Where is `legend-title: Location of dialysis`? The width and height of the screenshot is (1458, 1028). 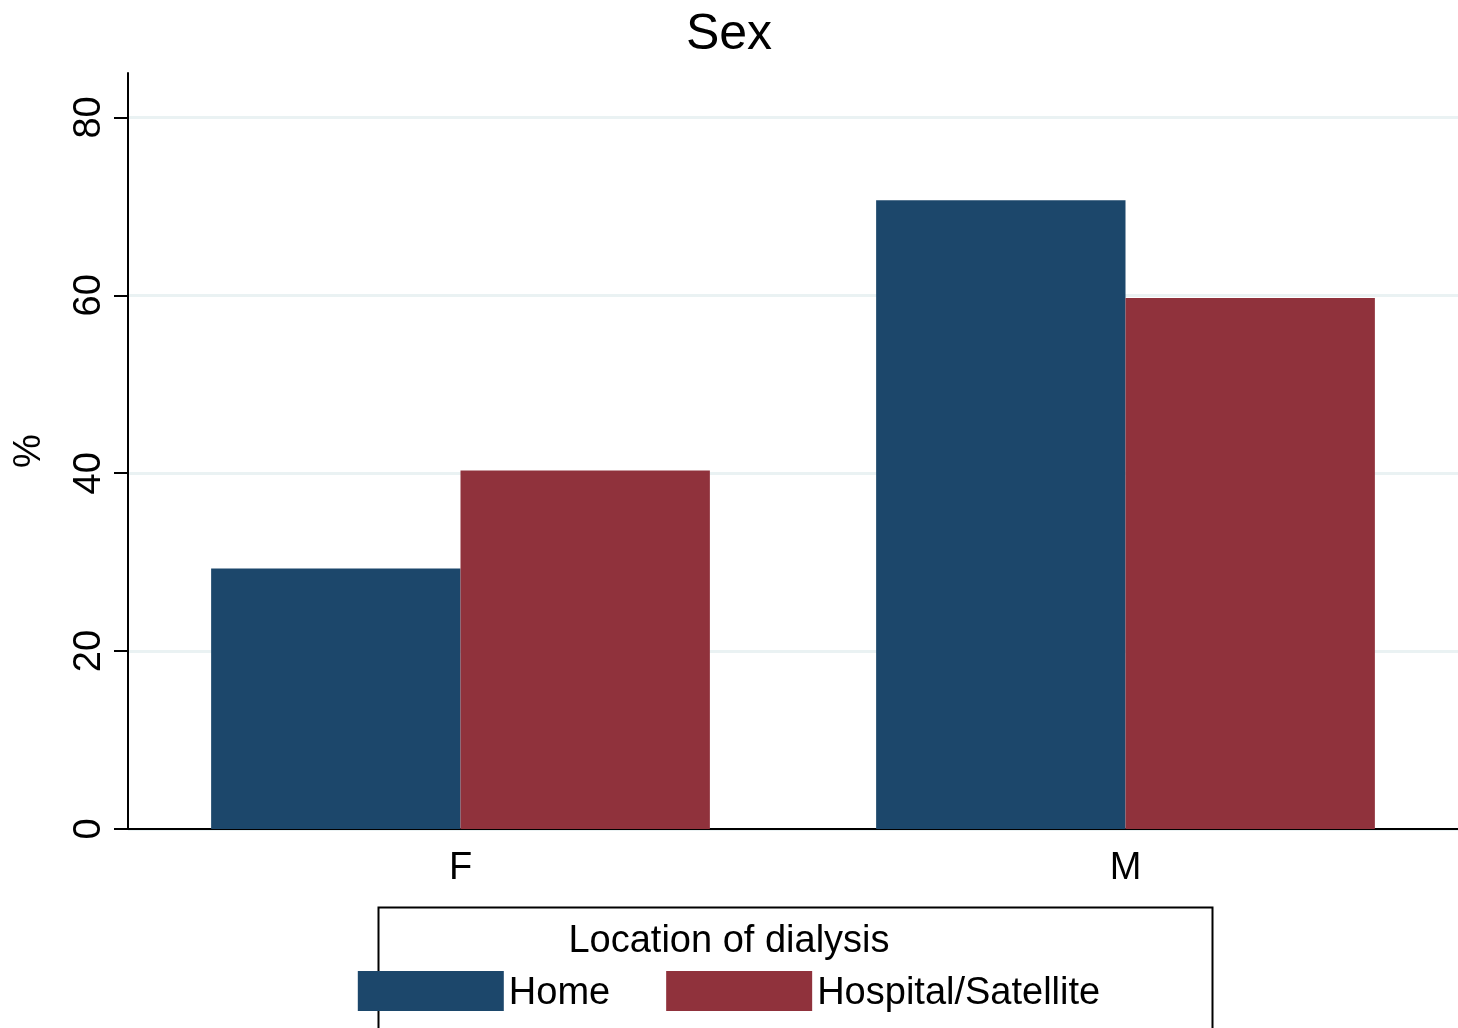 legend-title: Location of dialysis is located at coordinates (729, 939).